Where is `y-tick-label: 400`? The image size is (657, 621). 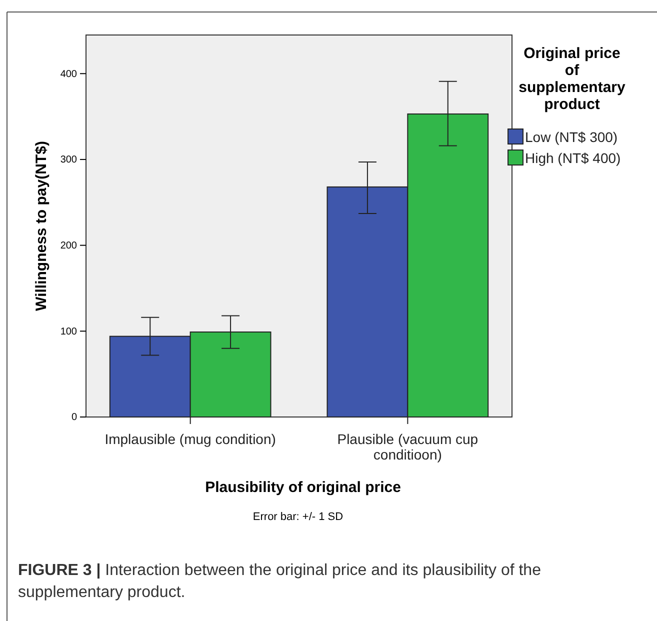
y-tick-label: 400 is located at coordinates (69, 74).